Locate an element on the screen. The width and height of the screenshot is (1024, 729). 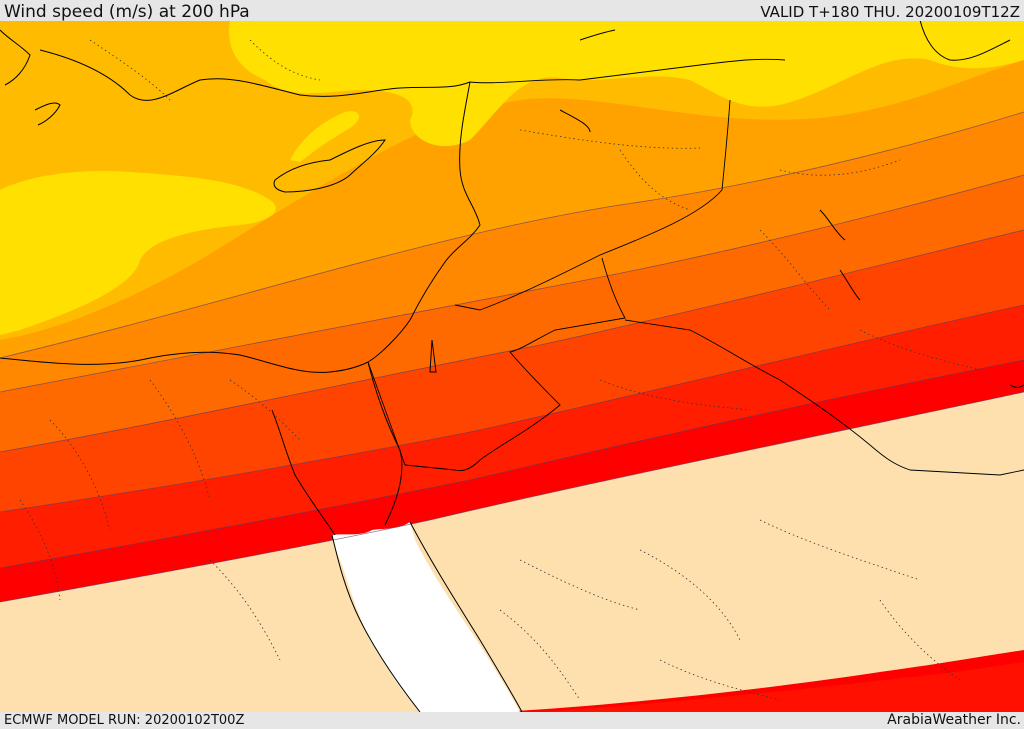
footer-bar is located at coordinates (512, 720).